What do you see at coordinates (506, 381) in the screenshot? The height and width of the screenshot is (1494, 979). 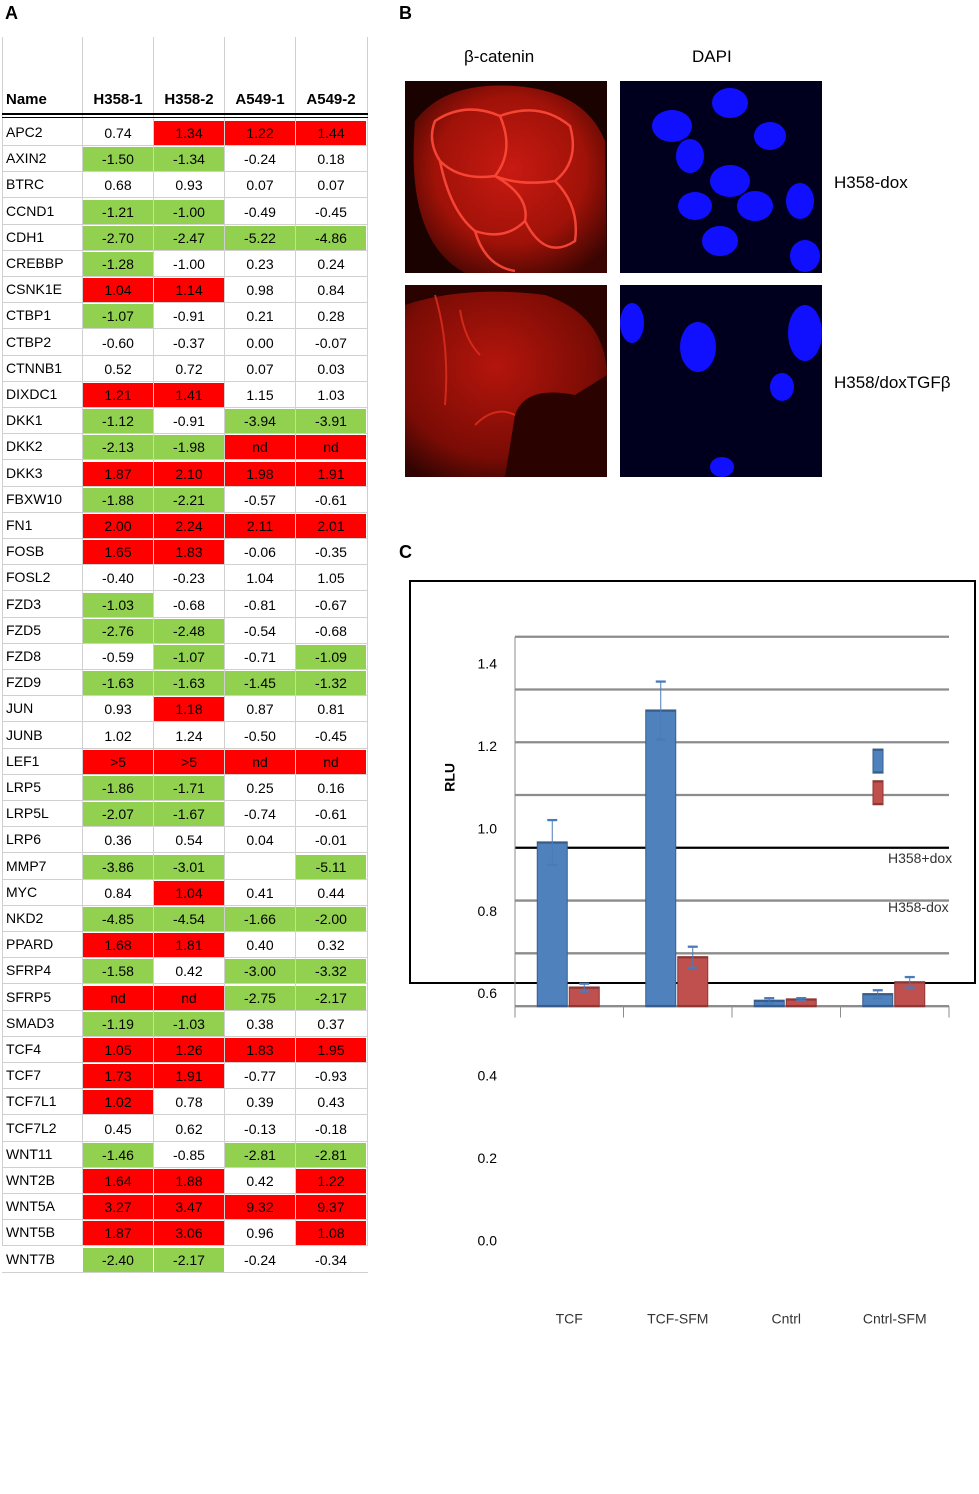 I see `beta-catenin-image-tgfb` at bounding box center [506, 381].